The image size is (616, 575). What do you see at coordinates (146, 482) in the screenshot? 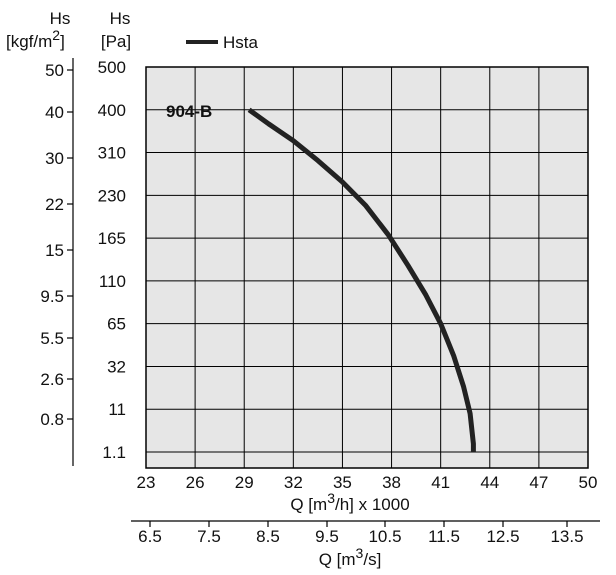
I see `m3h-tick-label: 23` at bounding box center [146, 482].